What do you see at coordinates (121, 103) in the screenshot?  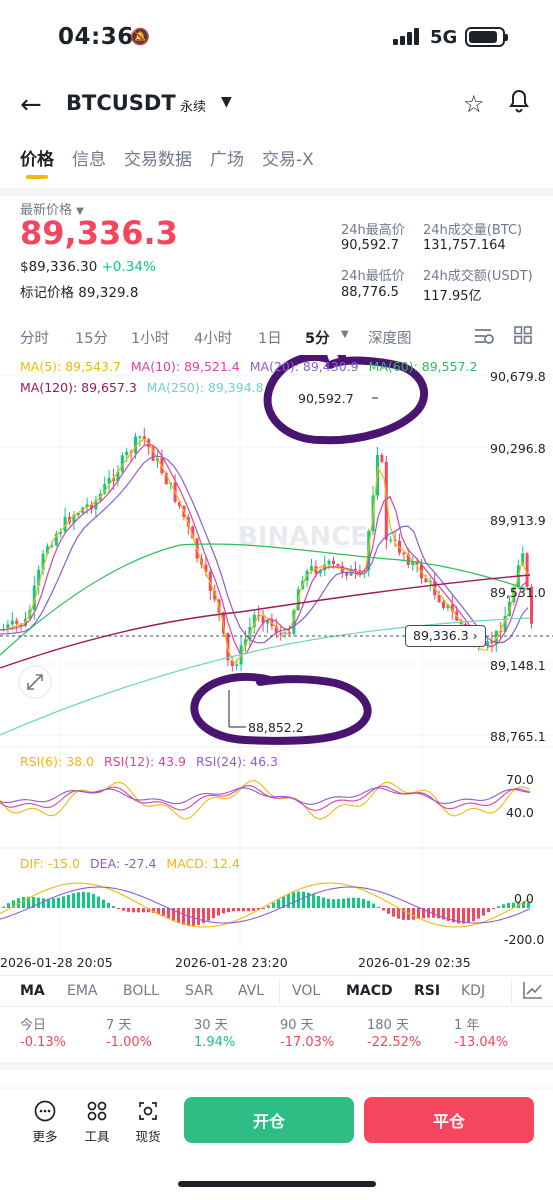 I see `symbol-title: BTCUSDT` at bounding box center [121, 103].